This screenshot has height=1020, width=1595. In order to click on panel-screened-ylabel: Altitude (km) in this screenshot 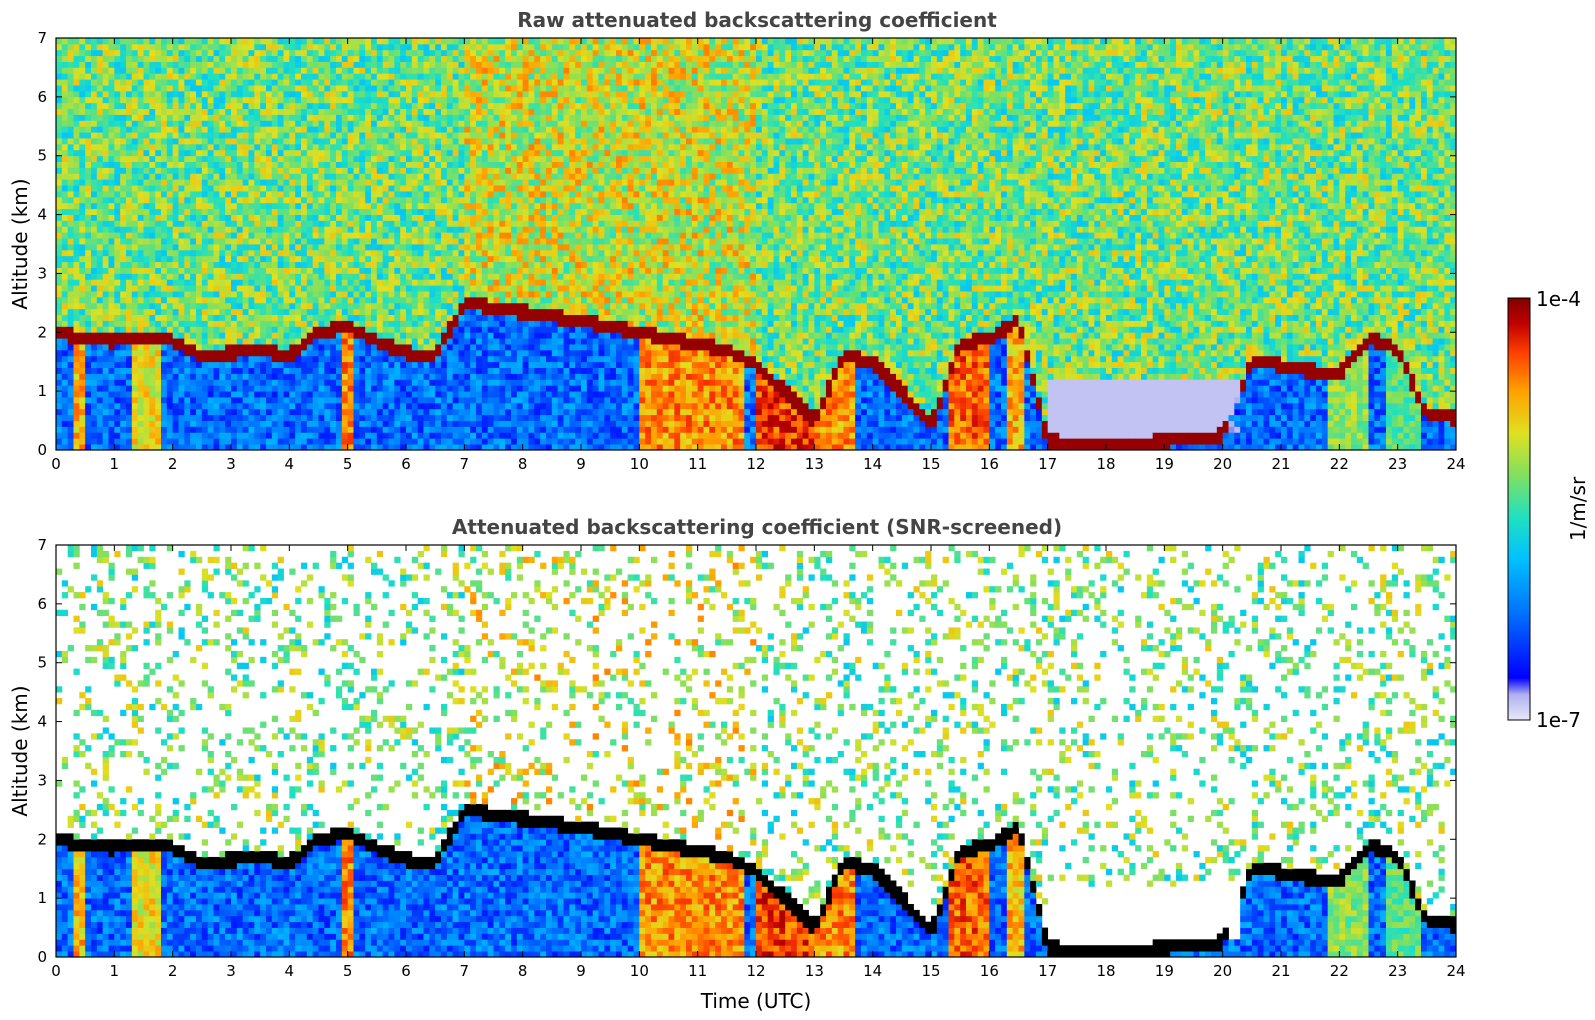, I will do `click(20, 750)`.